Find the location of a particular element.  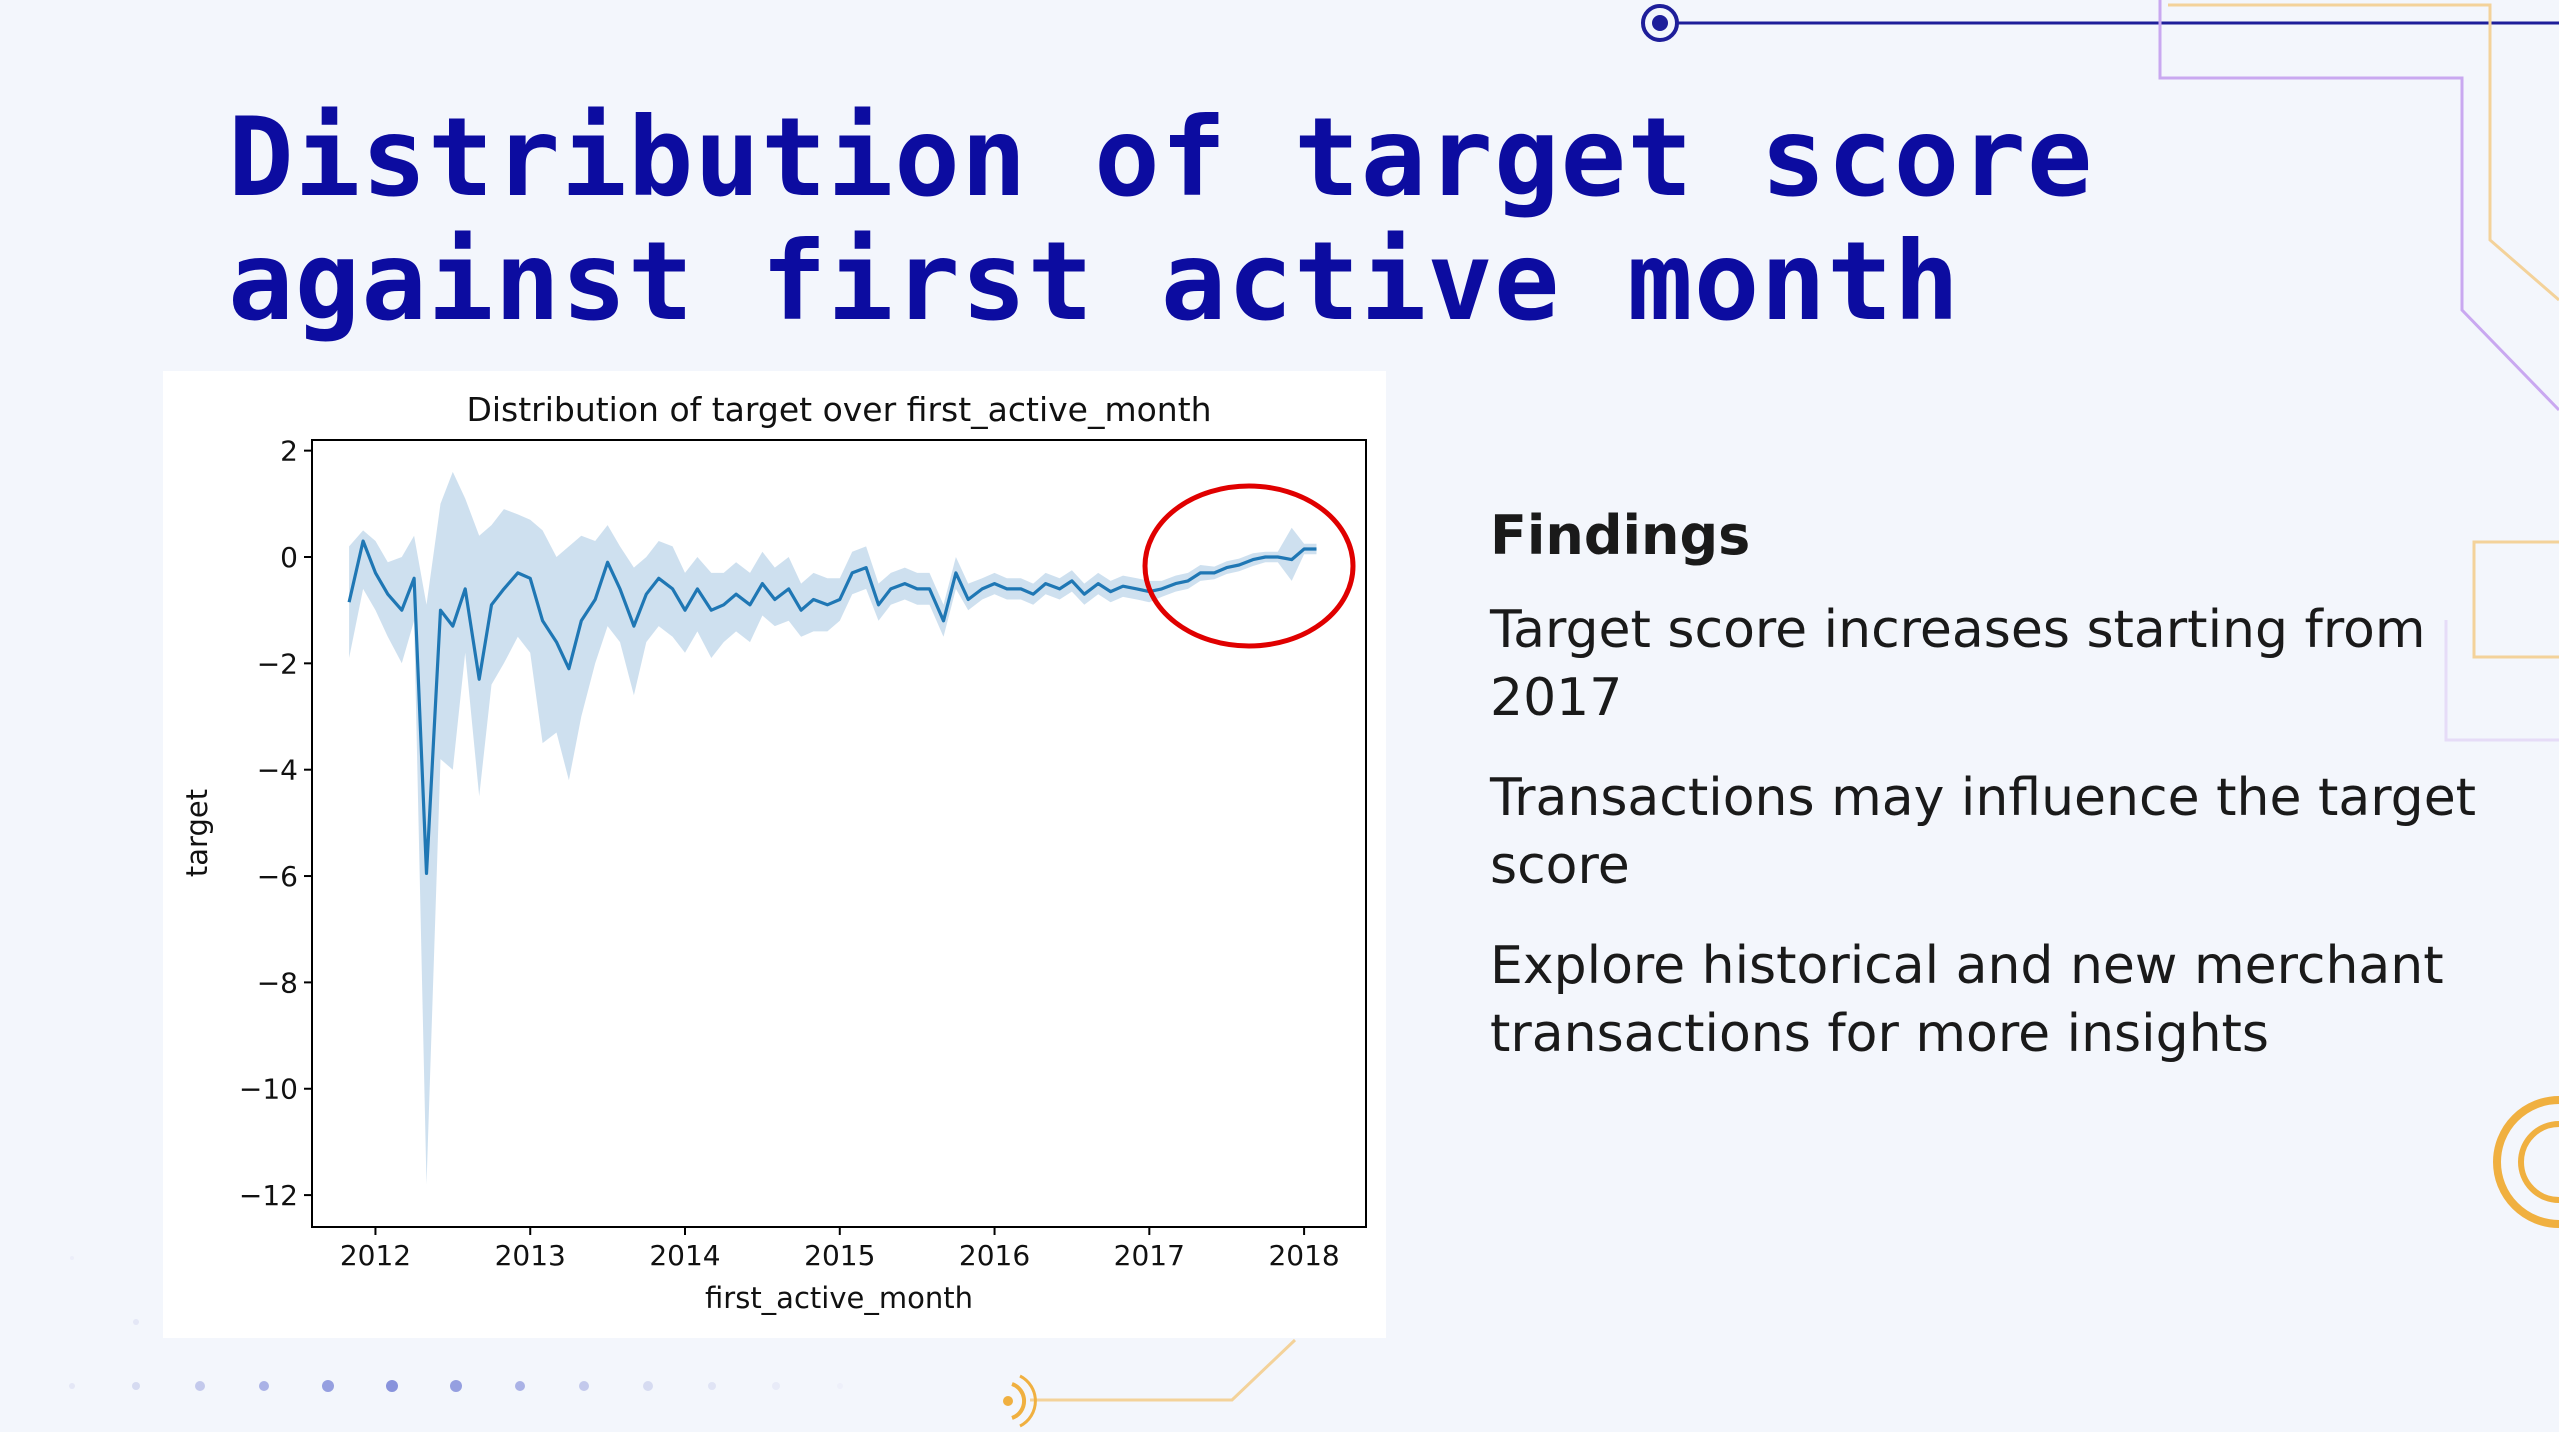

y-tick-label: −12 is located at coordinates (268, 1195).